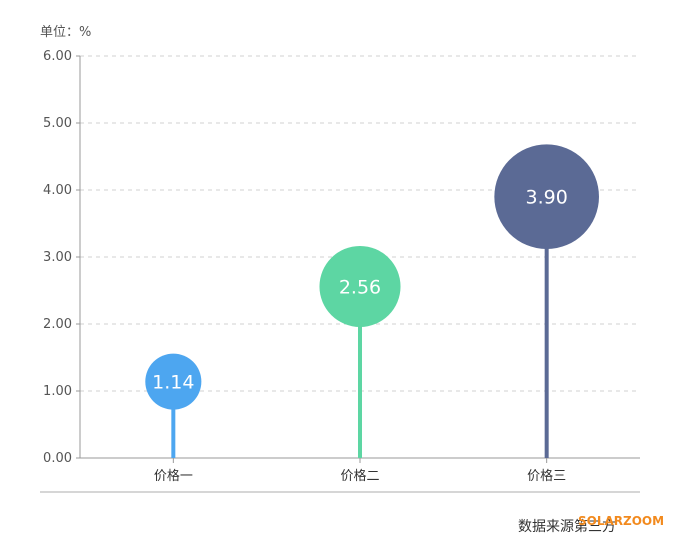  I want to click on source-label: 数据来源第三方, so click(567, 526).